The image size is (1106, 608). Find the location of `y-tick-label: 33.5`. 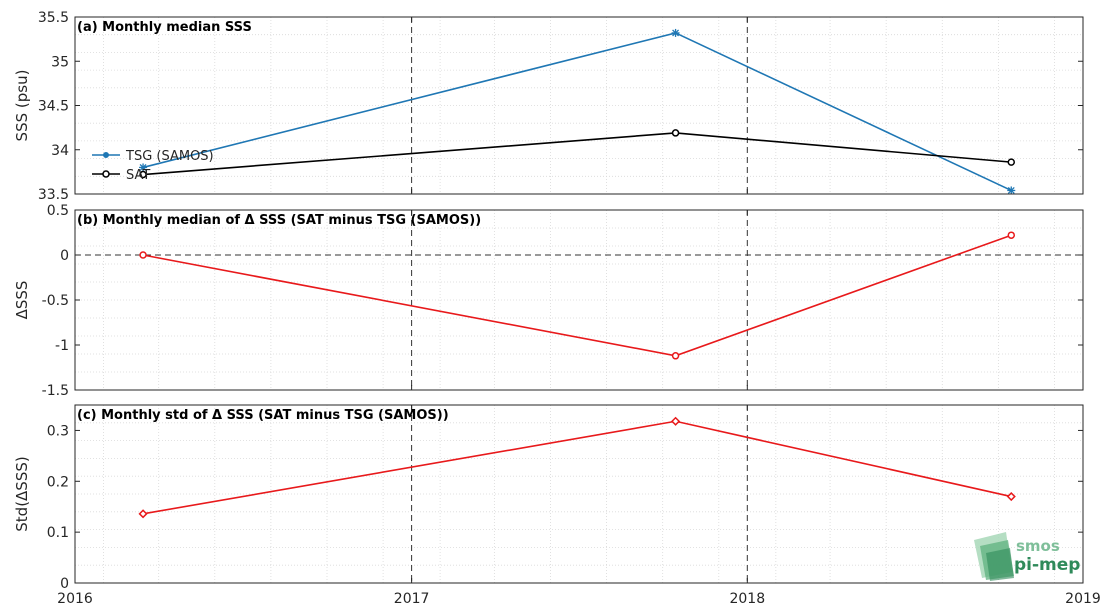

y-tick-label: 33.5 is located at coordinates (53, 195).